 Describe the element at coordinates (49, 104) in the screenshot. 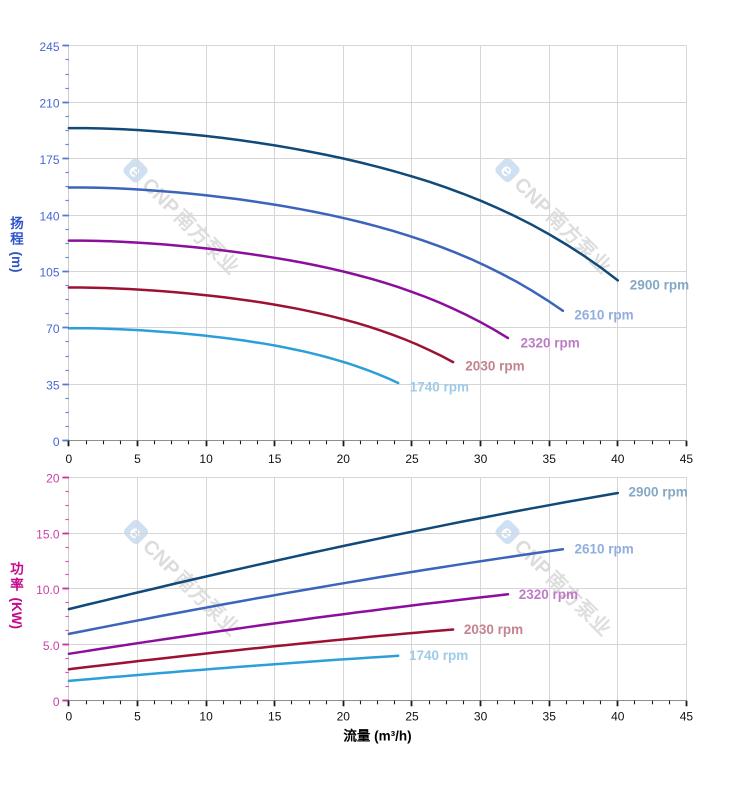

I see `svg-text: 210` at that location.